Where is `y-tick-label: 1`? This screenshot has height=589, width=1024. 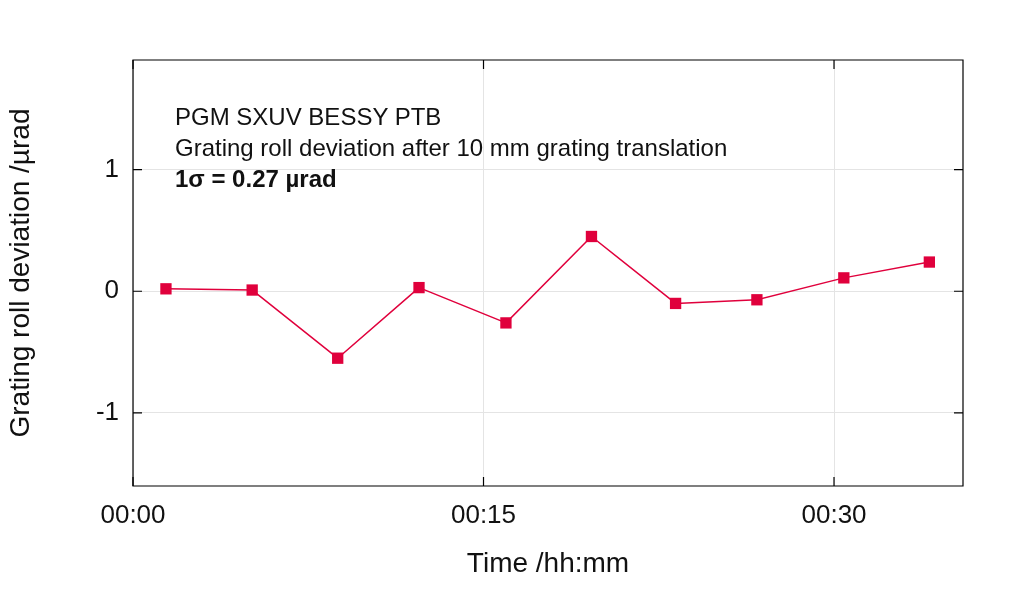 y-tick-label: 1 is located at coordinates (111, 167).